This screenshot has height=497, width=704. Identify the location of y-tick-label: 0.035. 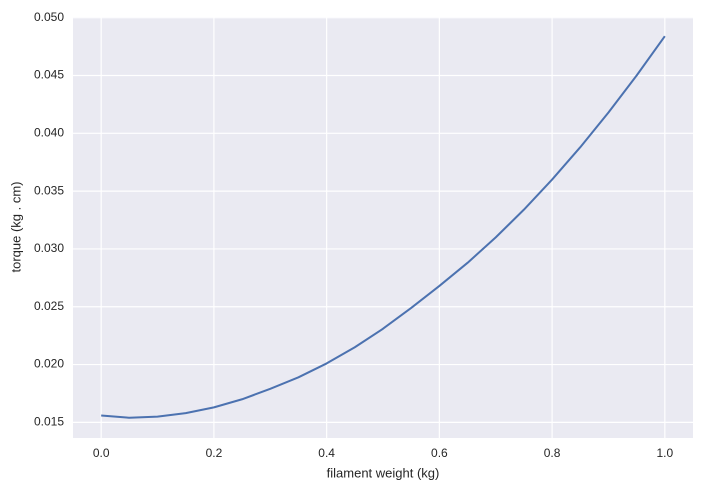
(49, 190).